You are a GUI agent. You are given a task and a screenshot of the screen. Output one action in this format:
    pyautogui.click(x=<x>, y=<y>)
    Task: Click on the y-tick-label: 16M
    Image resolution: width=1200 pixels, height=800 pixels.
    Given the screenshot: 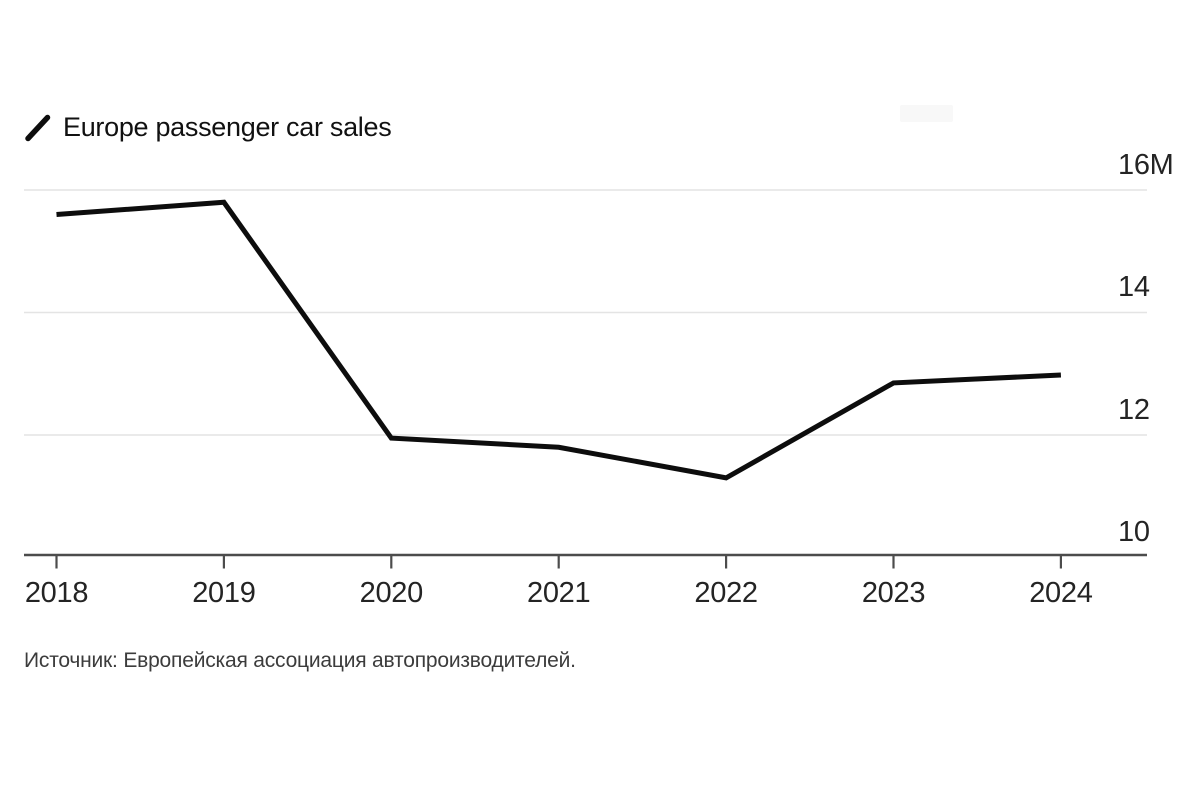 What is the action you would take?
    pyautogui.click(x=1146, y=164)
    